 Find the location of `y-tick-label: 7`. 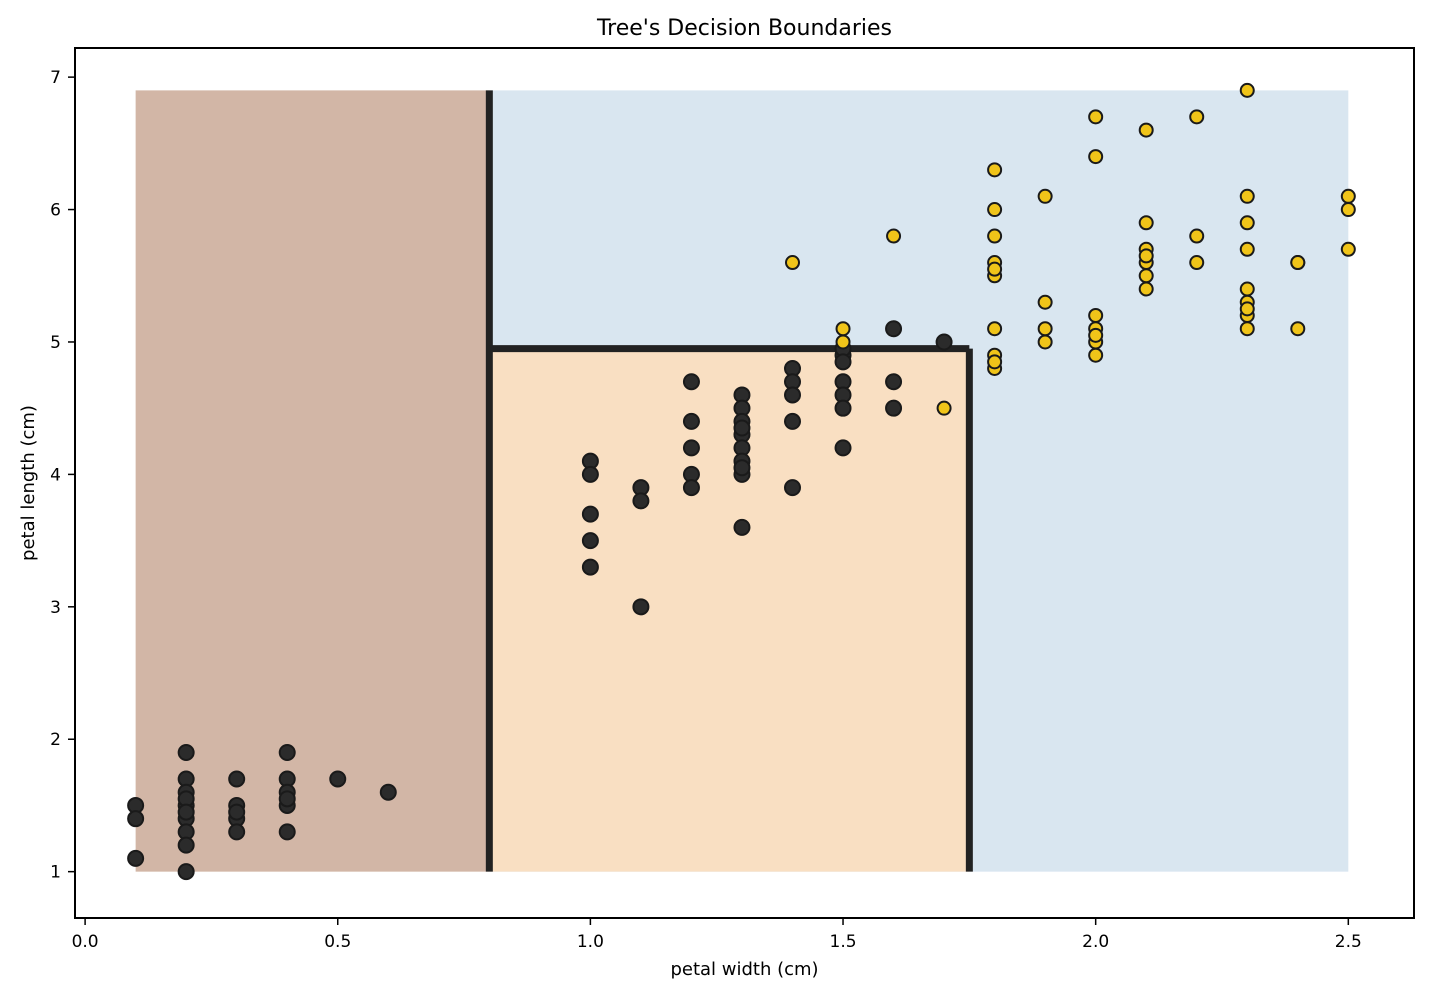

y-tick-label: 7 is located at coordinates (55, 78).